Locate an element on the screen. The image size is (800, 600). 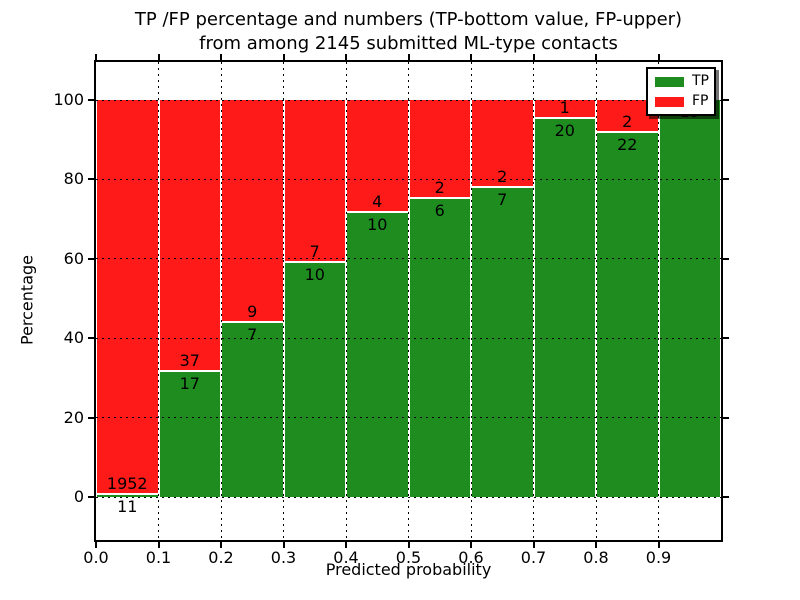
x-tick-label: 0.8 is located at coordinates (596, 557).